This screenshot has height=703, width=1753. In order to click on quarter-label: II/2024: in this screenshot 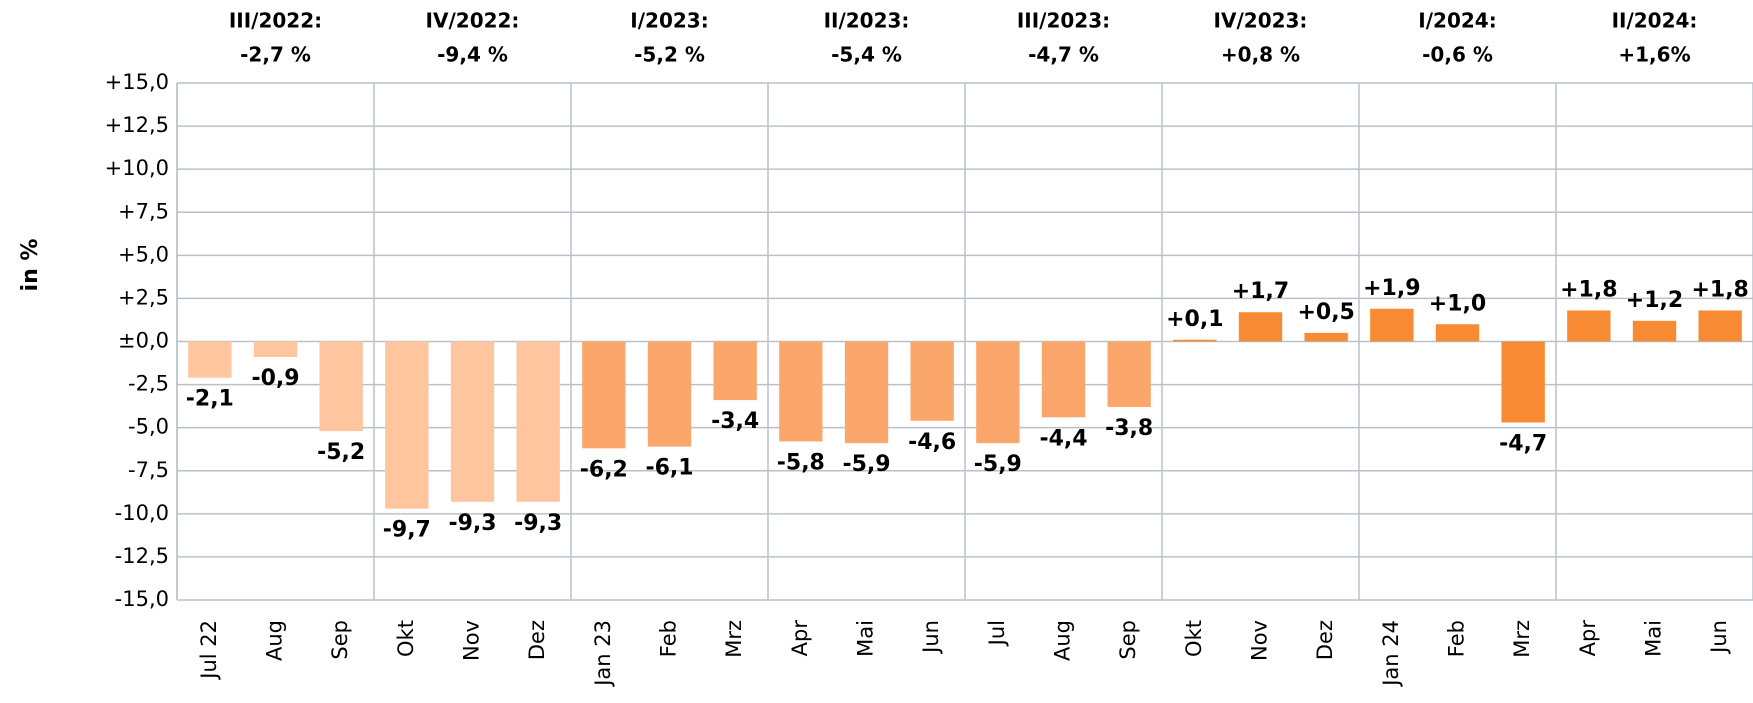, I will do `click(1655, 21)`.